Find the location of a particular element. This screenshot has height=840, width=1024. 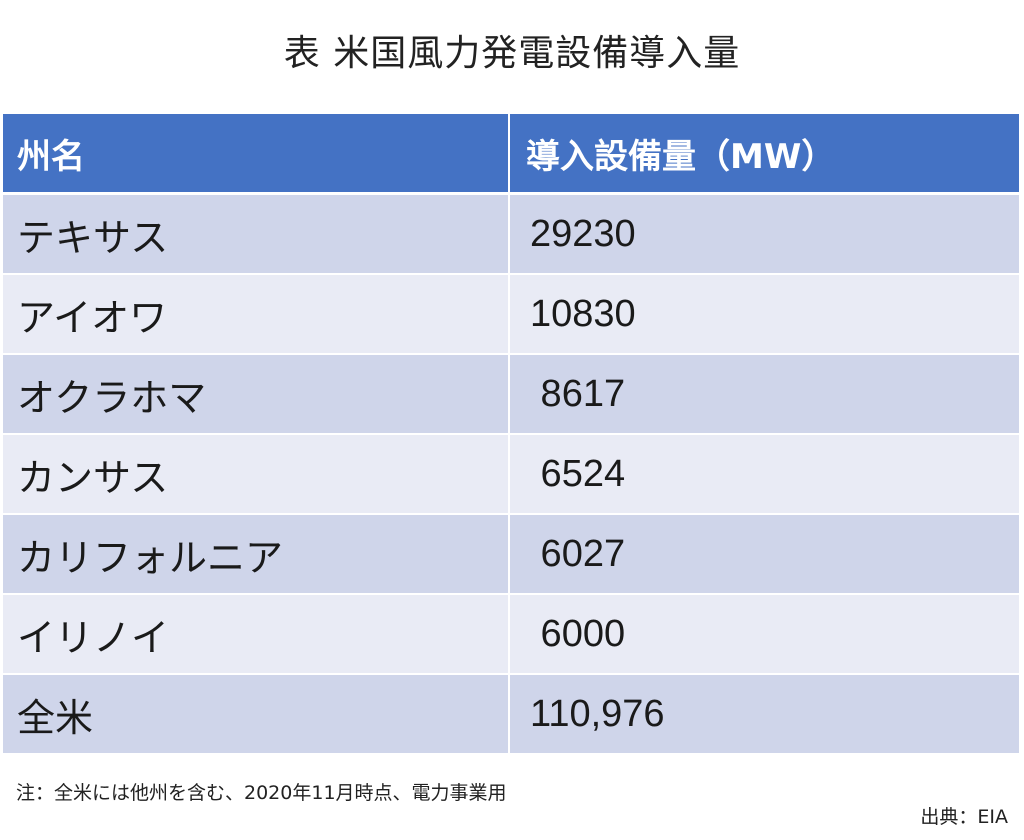

state-cell: テキサス is located at coordinates (256, 234).